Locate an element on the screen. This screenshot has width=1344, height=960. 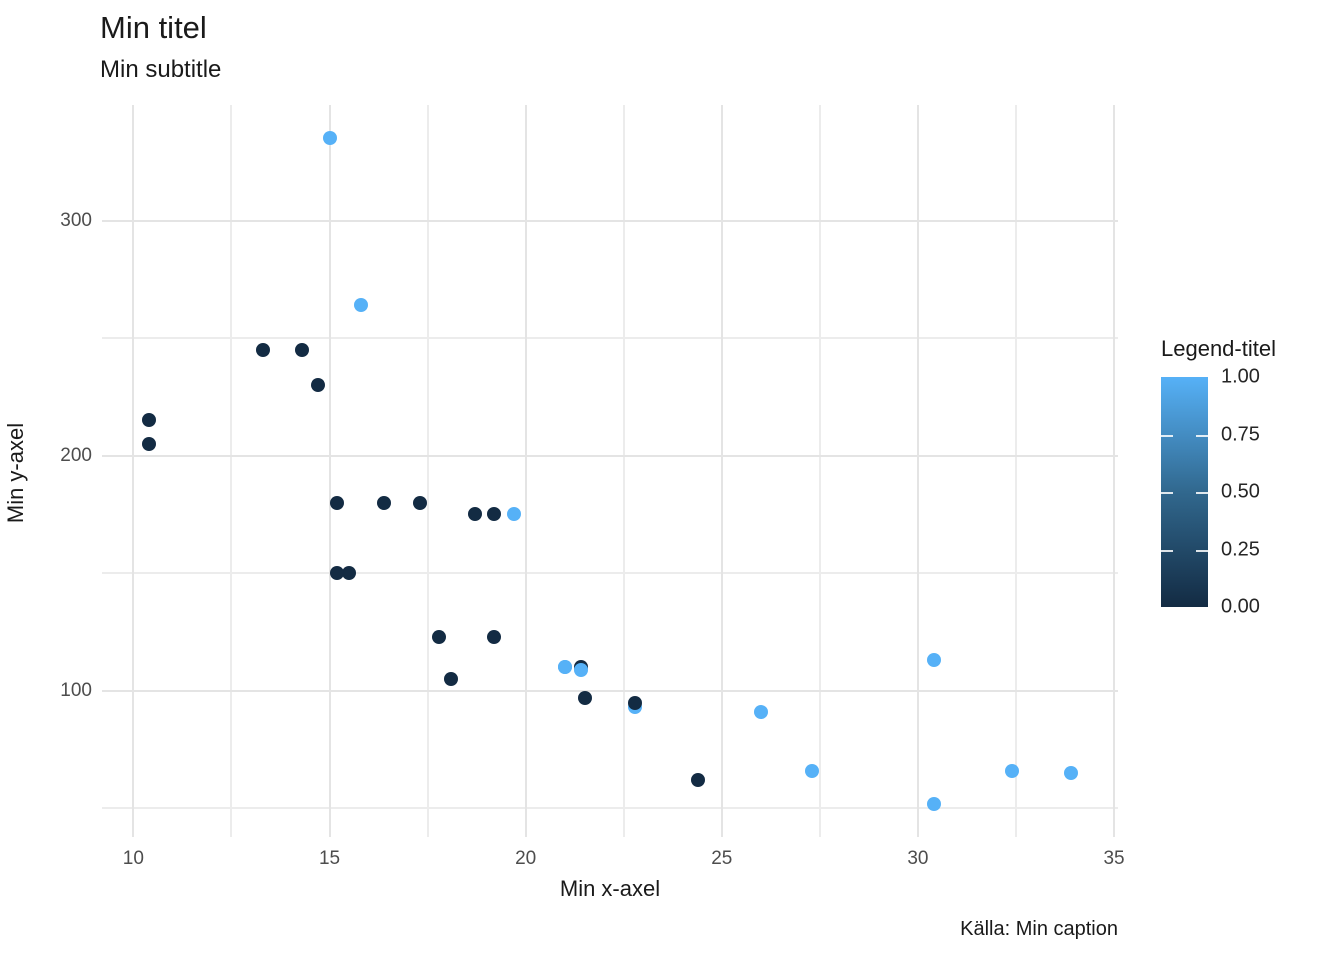
plot-title: Min titel is located at coordinates (153, 27).